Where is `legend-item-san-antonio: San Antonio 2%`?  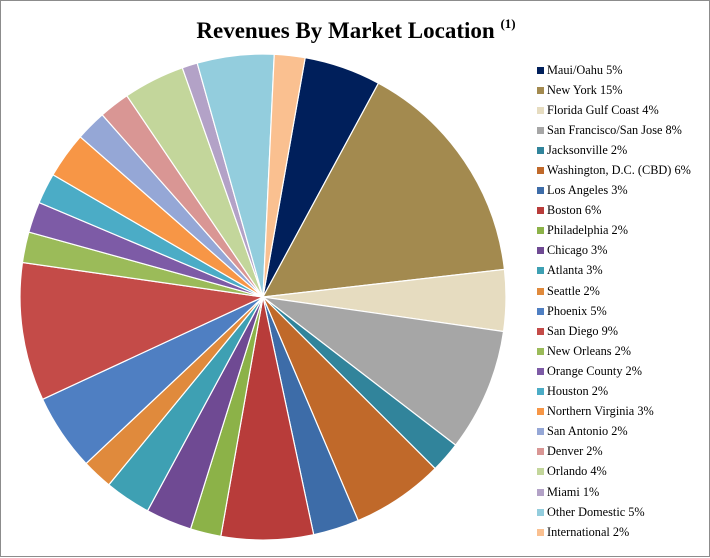 legend-item-san-antonio: San Antonio 2% is located at coordinates (623, 432).